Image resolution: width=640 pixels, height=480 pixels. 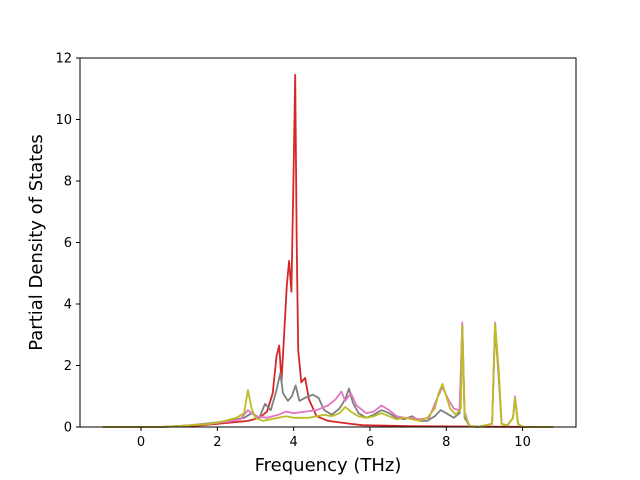 I want to click on x-axis-label: Frequency (THz), so click(x=328, y=465).